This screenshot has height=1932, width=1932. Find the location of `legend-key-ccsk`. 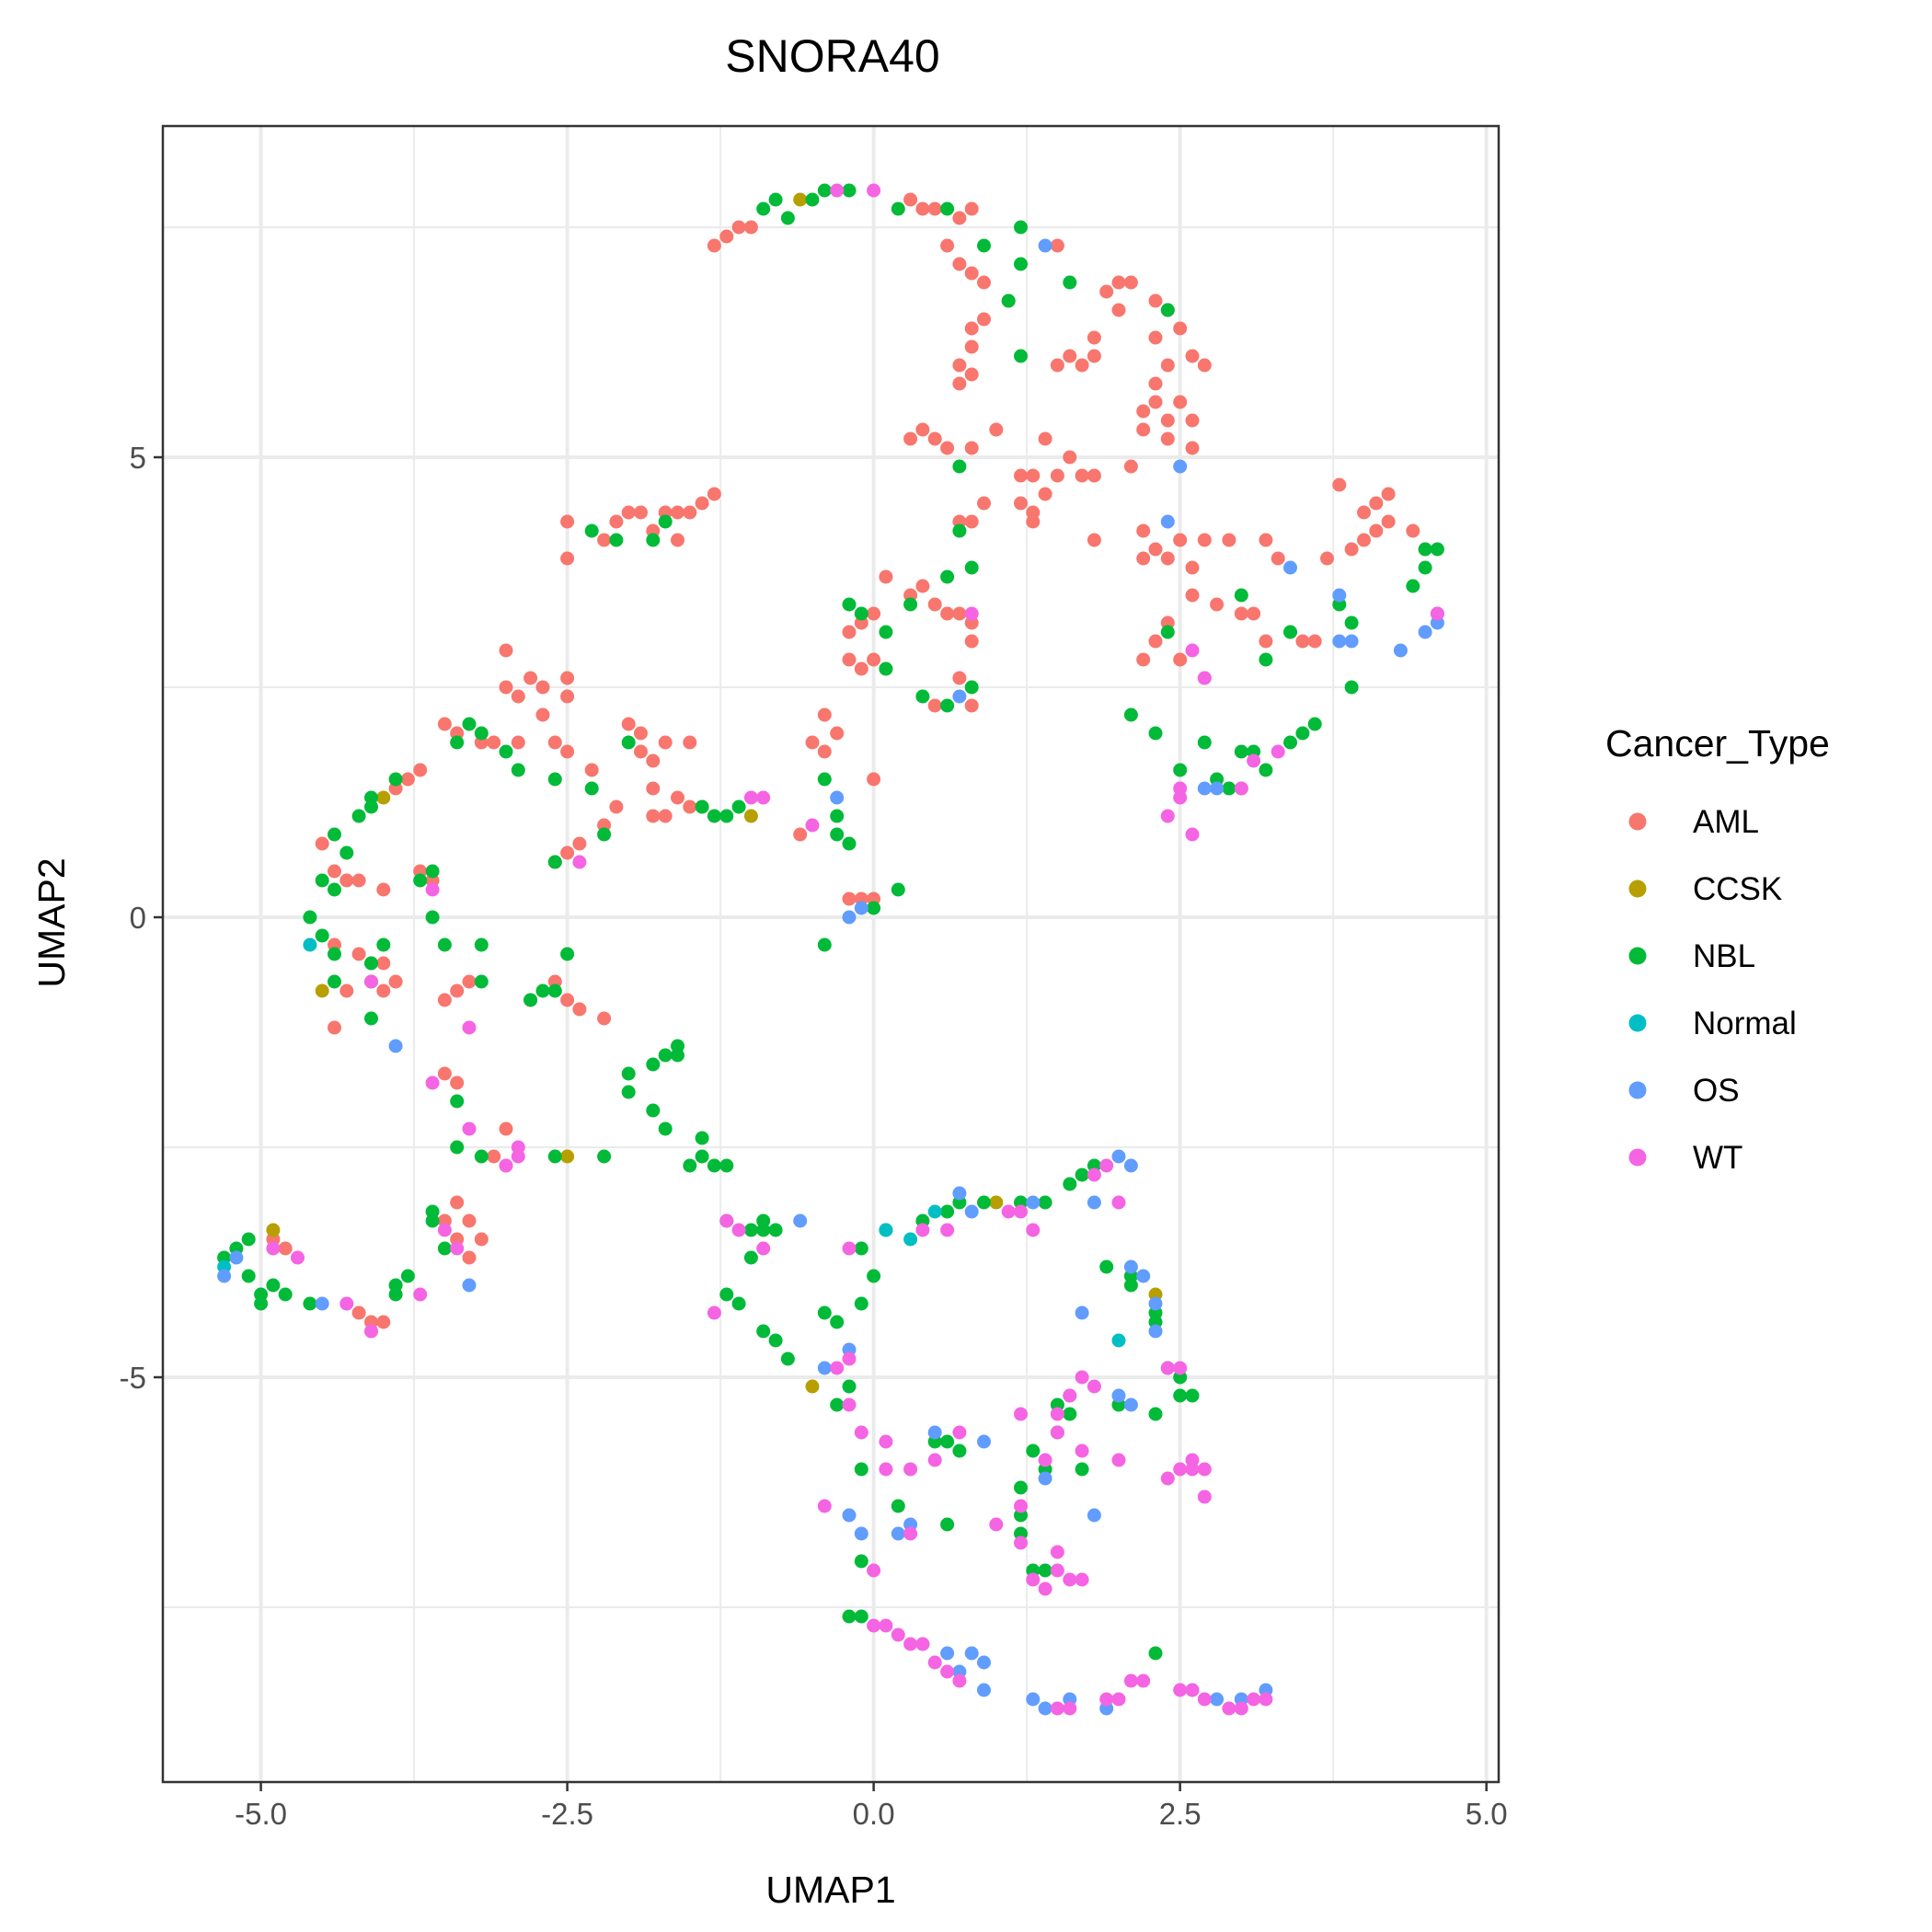

legend-key-ccsk is located at coordinates (1637, 889).